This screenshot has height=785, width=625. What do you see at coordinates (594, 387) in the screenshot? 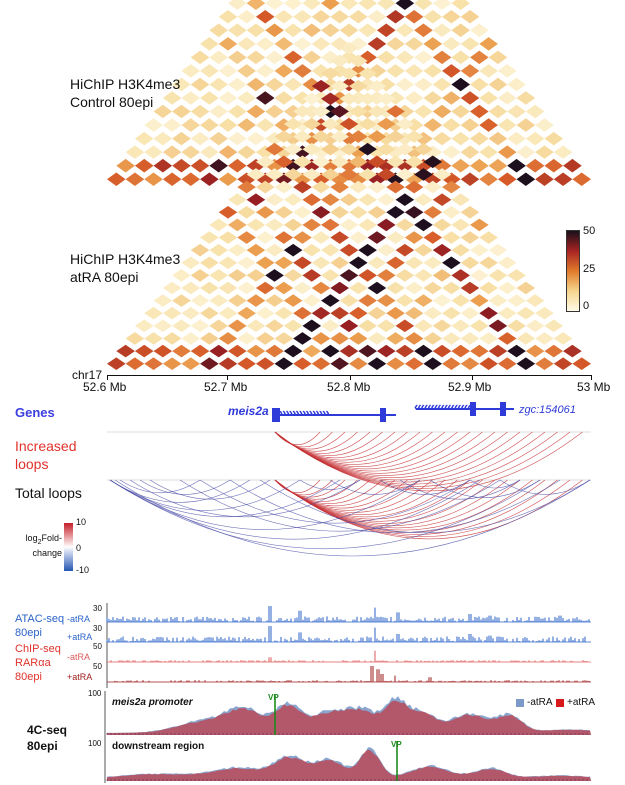
I see `axis-tick-label-4: 53 Mb` at bounding box center [594, 387].